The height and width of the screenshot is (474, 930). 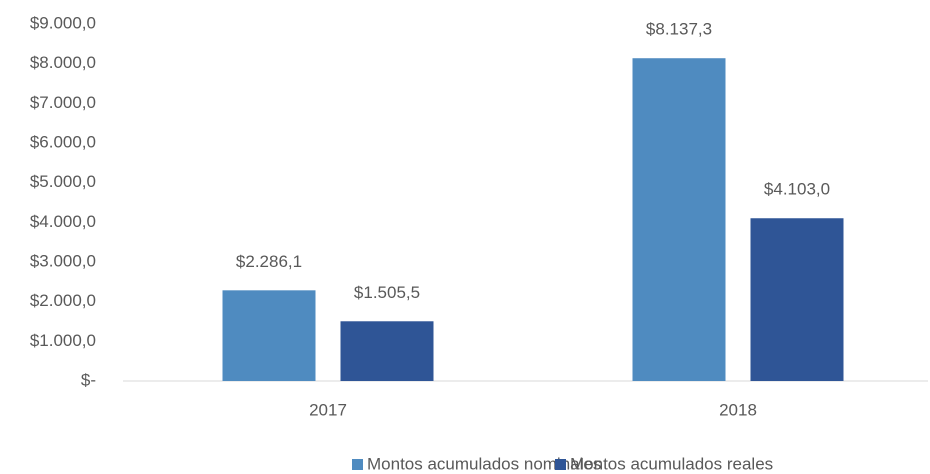 What do you see at coordinates (63, 22) in the screenshot?
I see `y-tick-label: $9.000,0` at bounding box center [63, 22].